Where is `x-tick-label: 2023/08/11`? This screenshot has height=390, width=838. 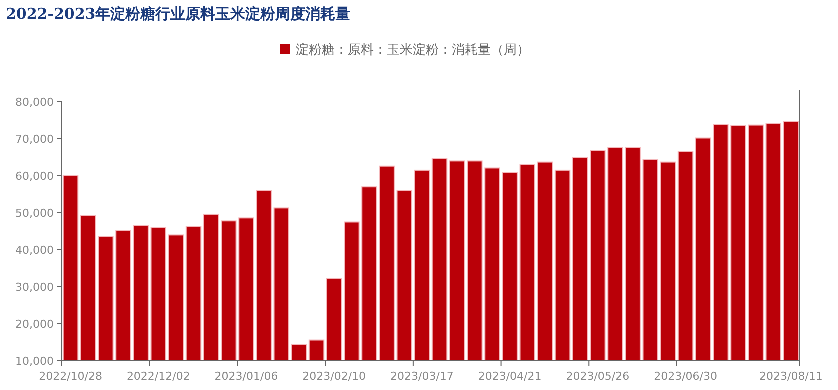 x-tick-label: 2023/08/11 is located at coordinates (791, 376).